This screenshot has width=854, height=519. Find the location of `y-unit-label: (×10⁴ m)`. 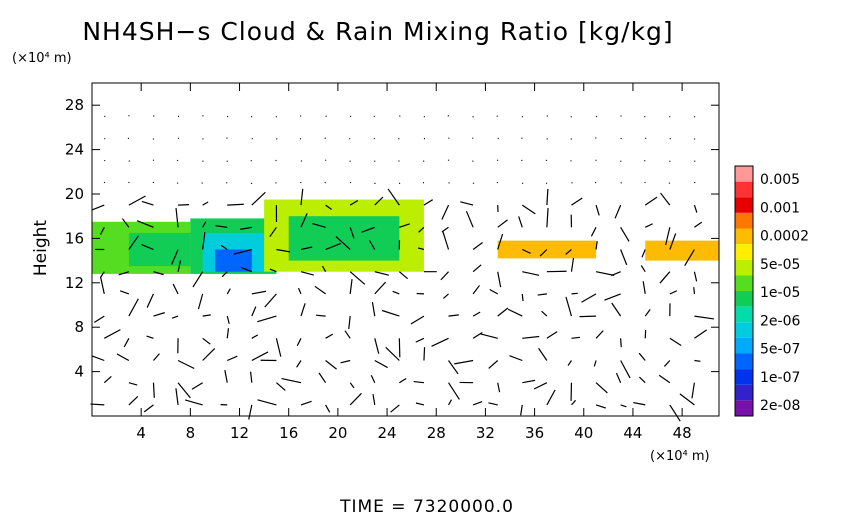

y-unit-label: (×10⁴ m) is located at coordinates (42, 58).